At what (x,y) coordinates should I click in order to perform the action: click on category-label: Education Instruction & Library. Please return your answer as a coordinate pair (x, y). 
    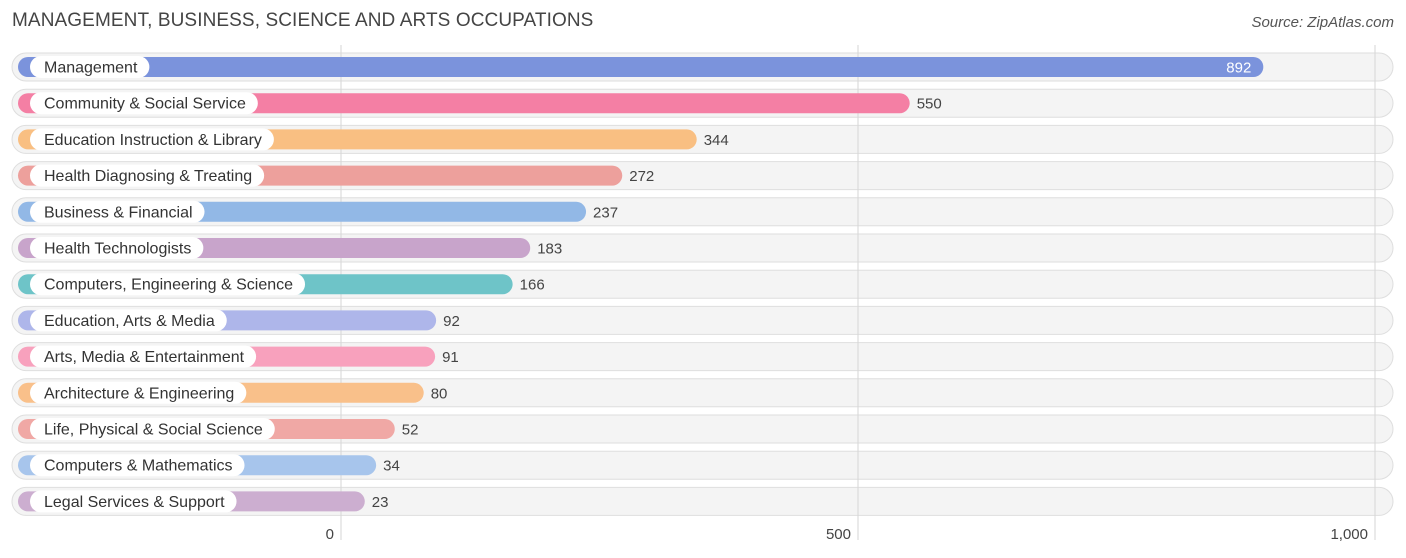
    Looking at the image, I should click on (153, 140).